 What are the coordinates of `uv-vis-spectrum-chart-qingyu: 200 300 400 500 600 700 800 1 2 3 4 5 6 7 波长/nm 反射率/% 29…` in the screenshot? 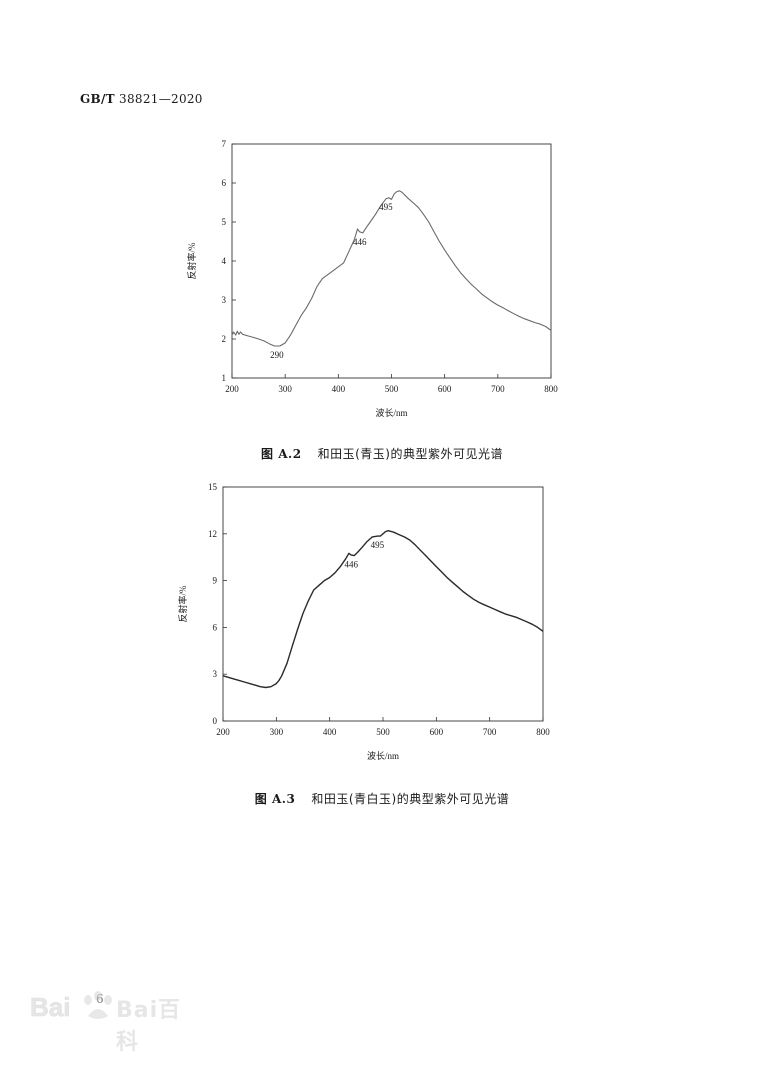 It's located at (372, 278).